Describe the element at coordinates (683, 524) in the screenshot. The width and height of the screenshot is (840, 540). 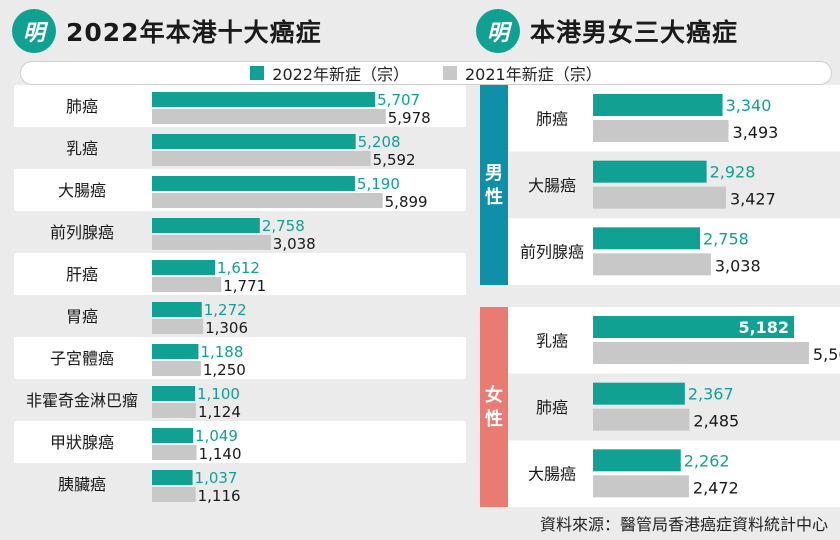
I see `source-note: 資料來源：醫管局香港癌症資料統計中心` at that location.